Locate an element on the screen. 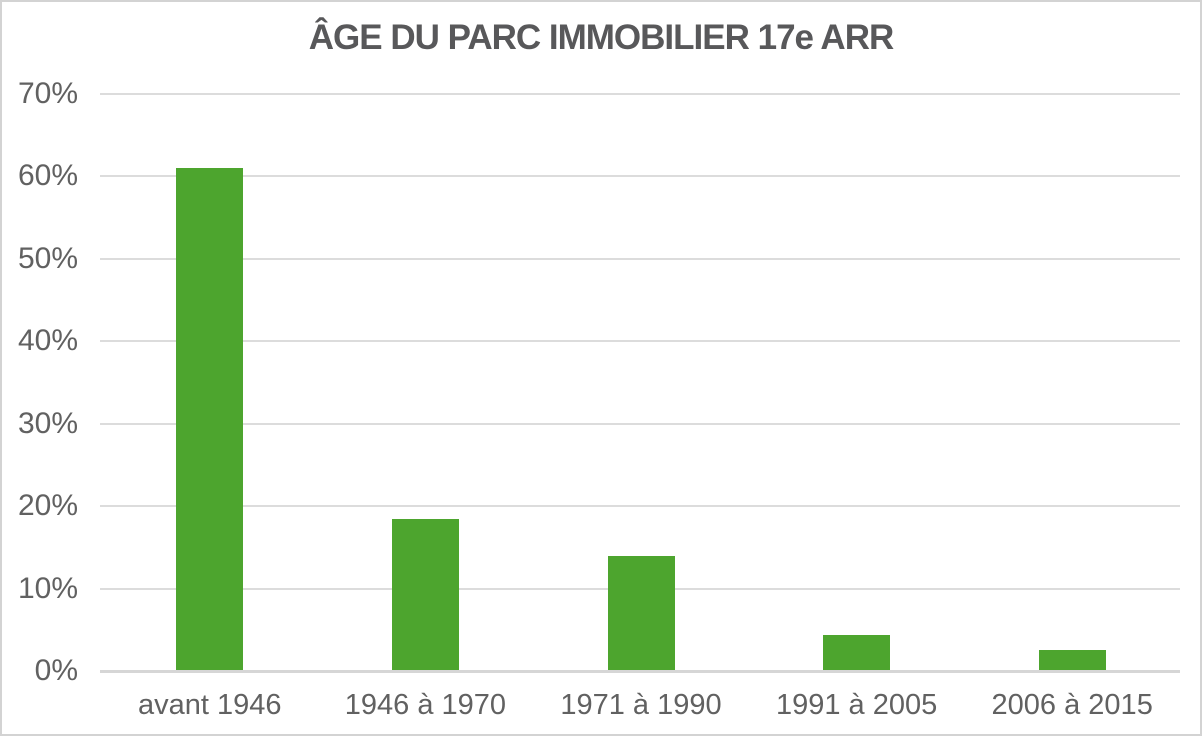 The height and width of the screenshot is (736, 1202). x-axis-category-label: 1991 à 2005 is located at coordinates (856, 705).